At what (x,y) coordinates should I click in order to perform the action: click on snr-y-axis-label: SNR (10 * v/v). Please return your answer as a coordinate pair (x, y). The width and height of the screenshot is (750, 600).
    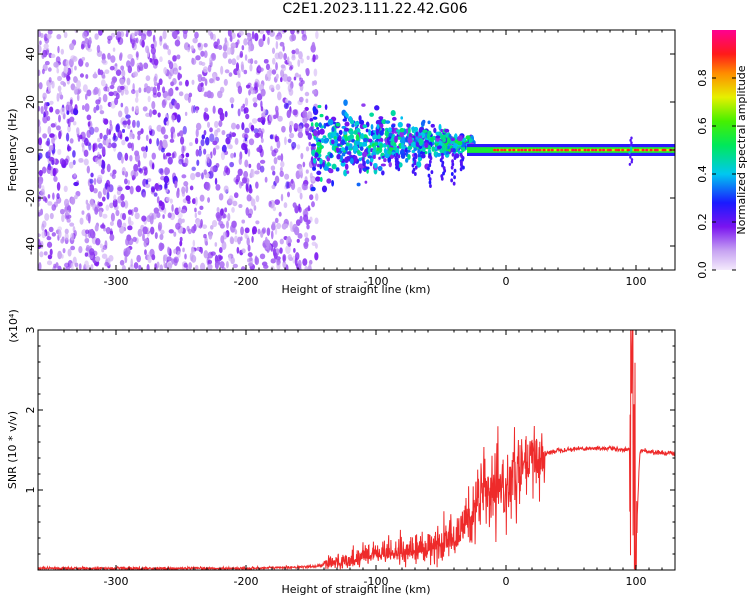
    Looking at the image, I should click on (12, 450).